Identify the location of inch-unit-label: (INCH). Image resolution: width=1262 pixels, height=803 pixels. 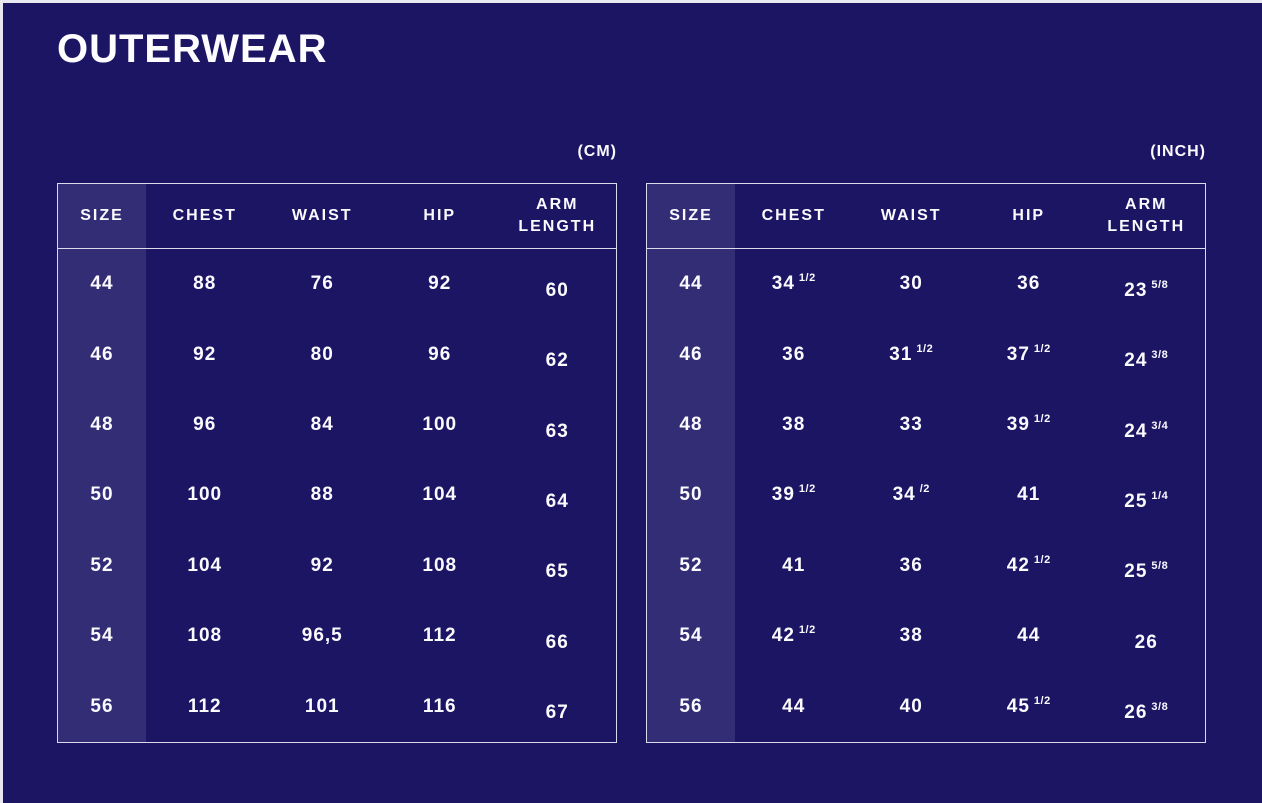
(1178, 151).